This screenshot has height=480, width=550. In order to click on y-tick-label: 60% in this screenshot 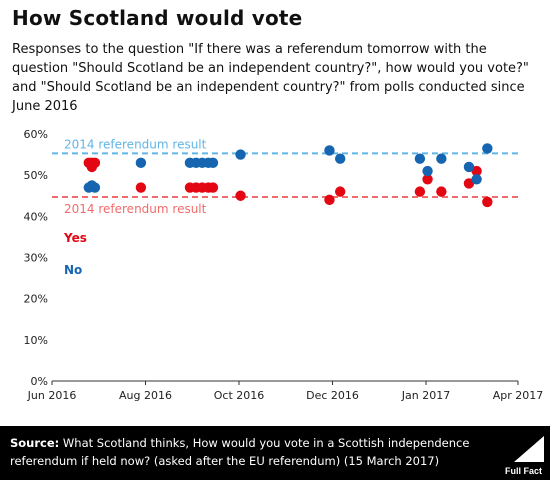, I will do `click(36, 134)`.